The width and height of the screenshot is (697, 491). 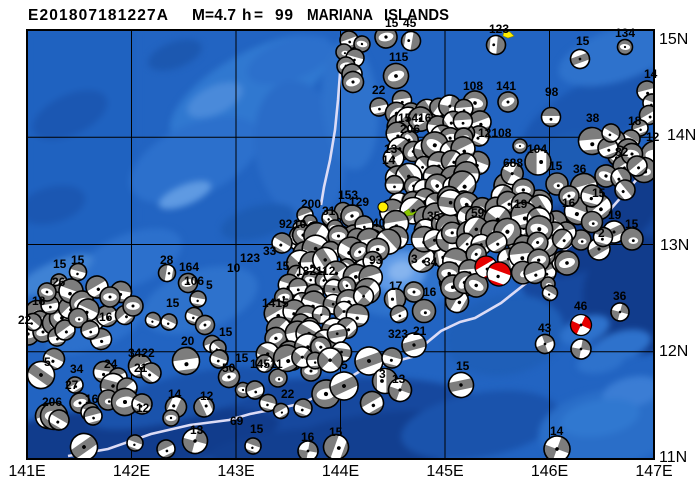 What do you see at coordinates (316, 271) in the screenshot?
I see `svg-text: 132112` at bounding box center [316, 271].